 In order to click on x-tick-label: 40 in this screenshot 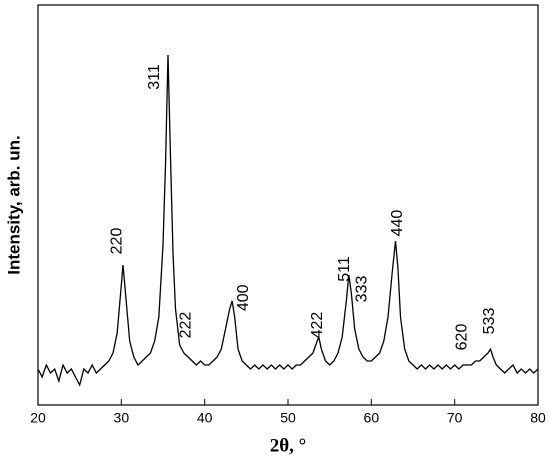, I will do `click(205, 418)`.